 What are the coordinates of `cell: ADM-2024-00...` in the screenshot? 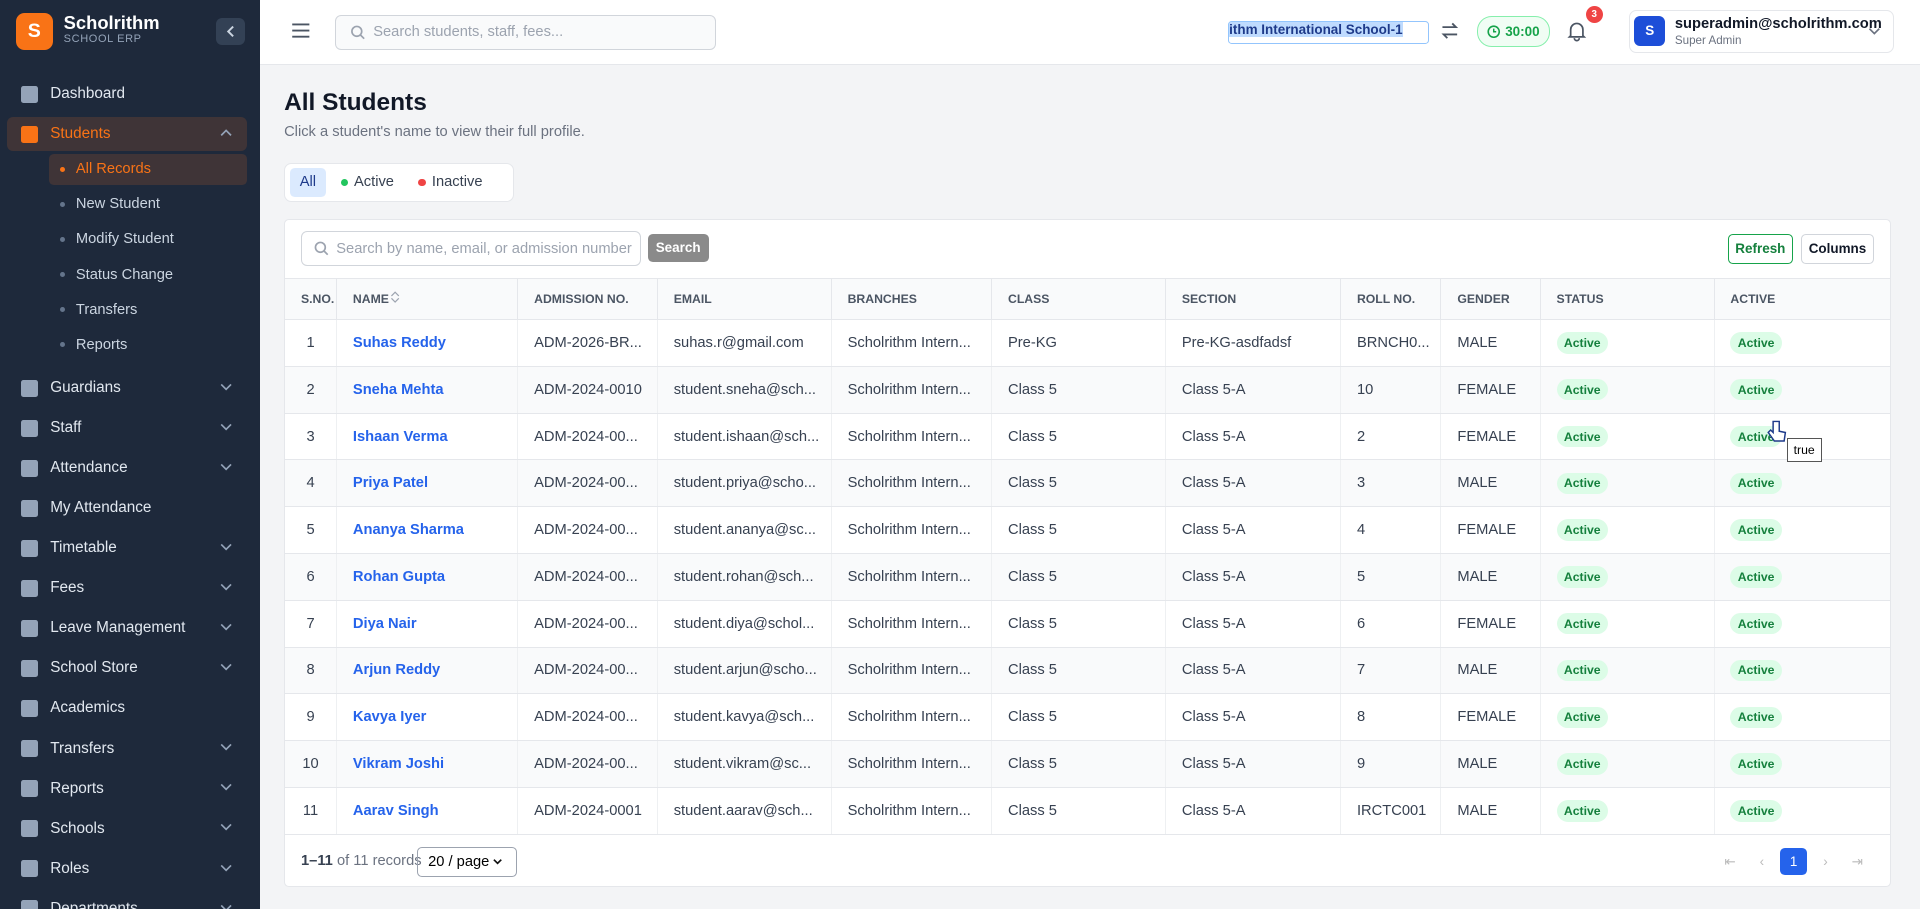 It's located at (587, 577).